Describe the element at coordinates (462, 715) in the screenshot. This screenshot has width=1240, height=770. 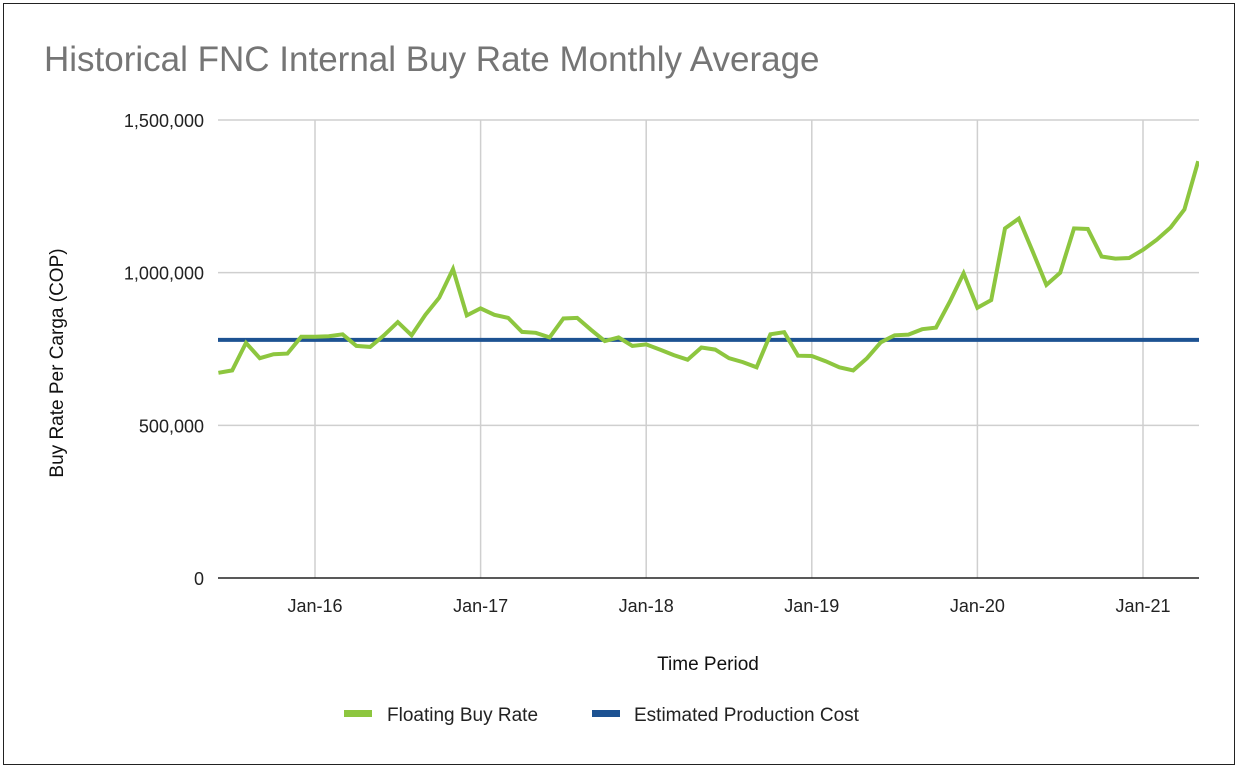
I see `legend-label-floating-buy-rate: Floating Buy Rate` at that location.